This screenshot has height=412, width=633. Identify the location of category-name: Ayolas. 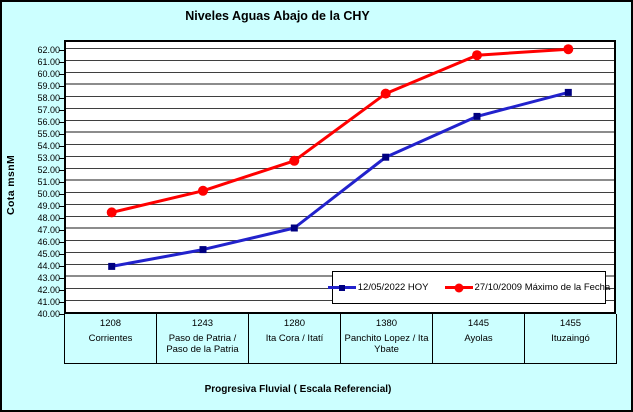
(478, 338).